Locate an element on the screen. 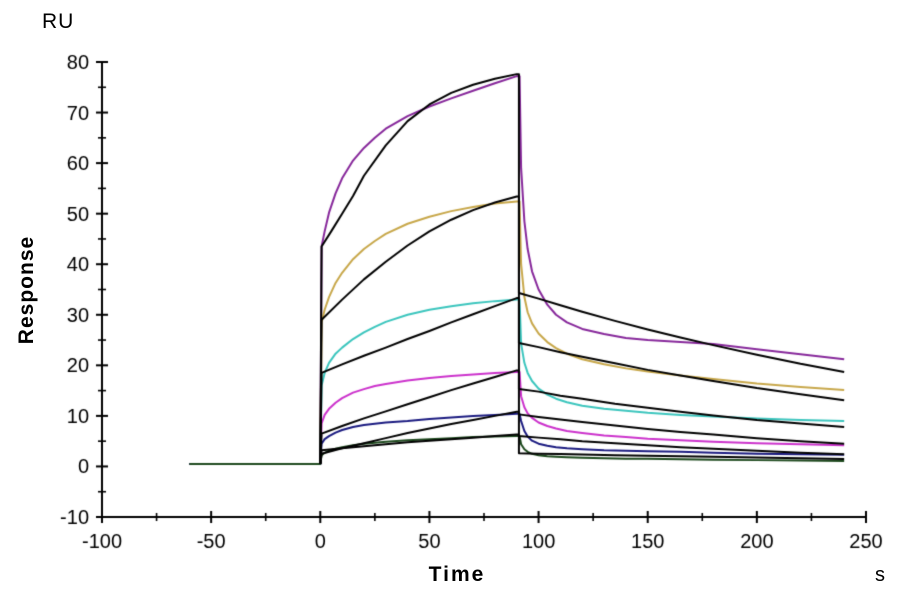  y-axis-title: Response is located at coordinates (26, 290).